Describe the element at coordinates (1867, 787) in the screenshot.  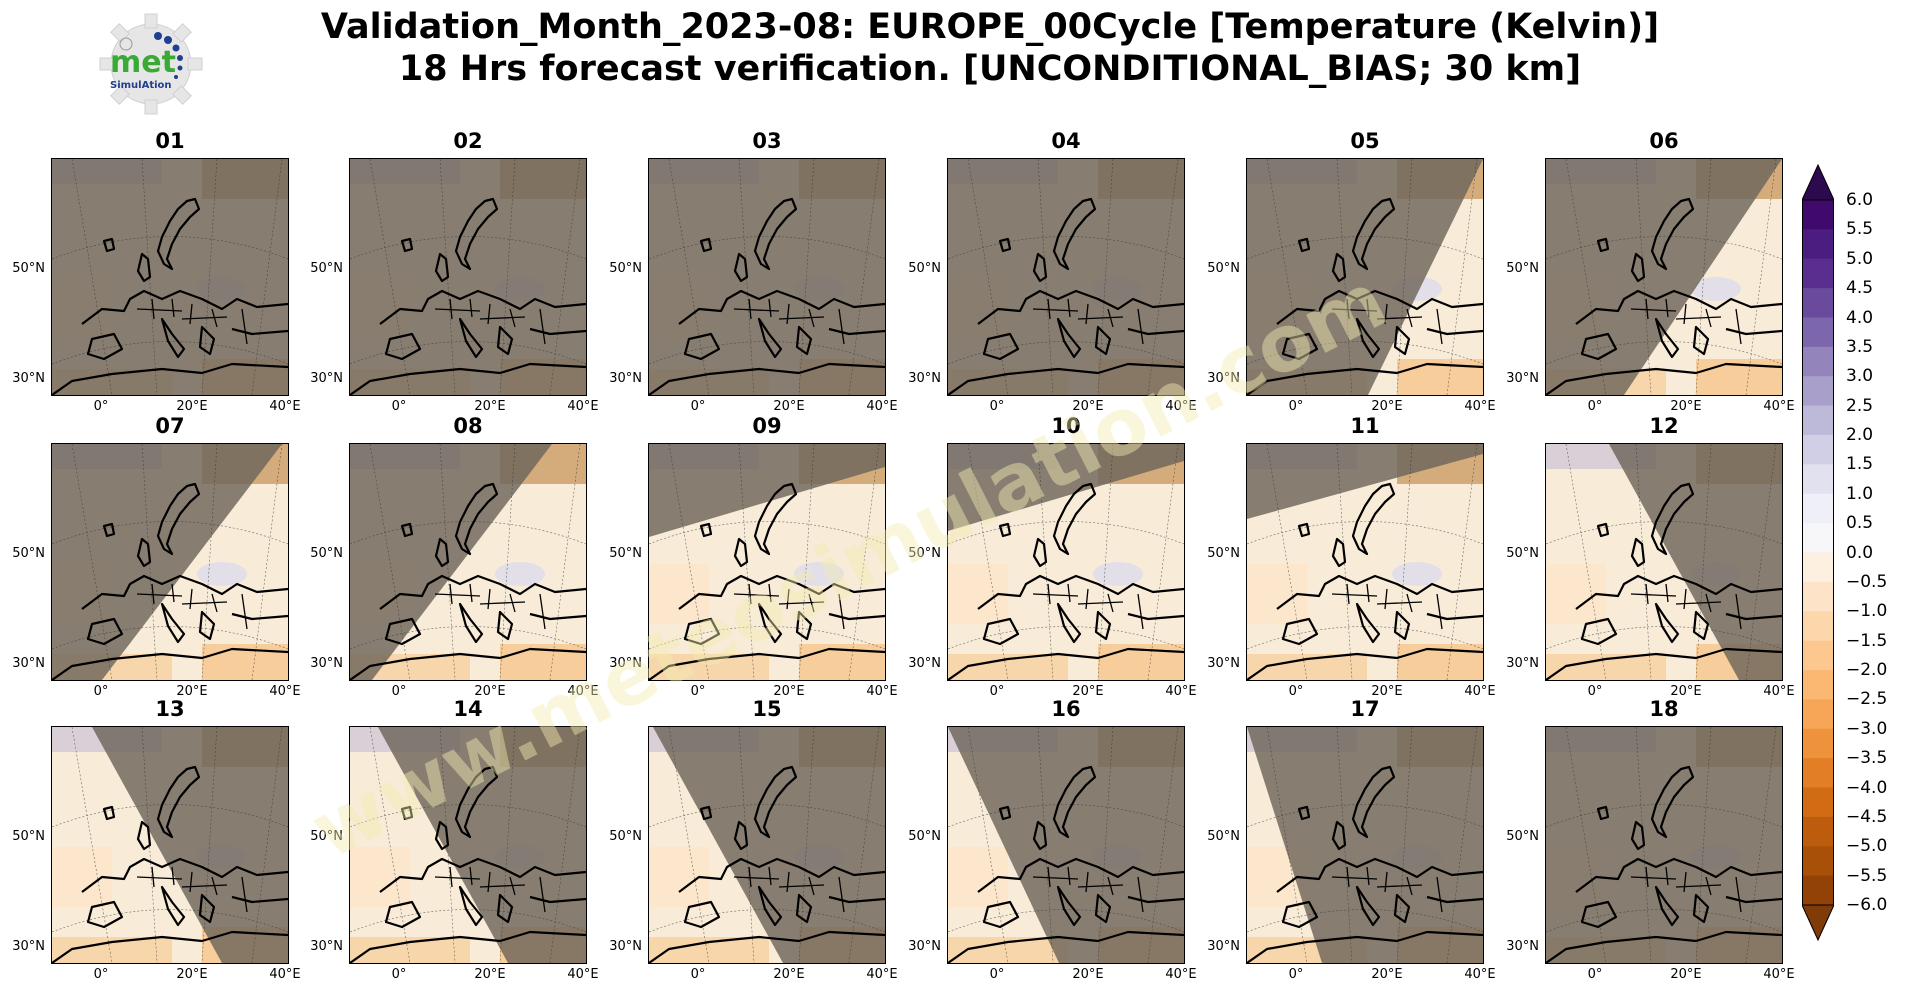
I see `colorbar-tick-label: −4.0` at that location.